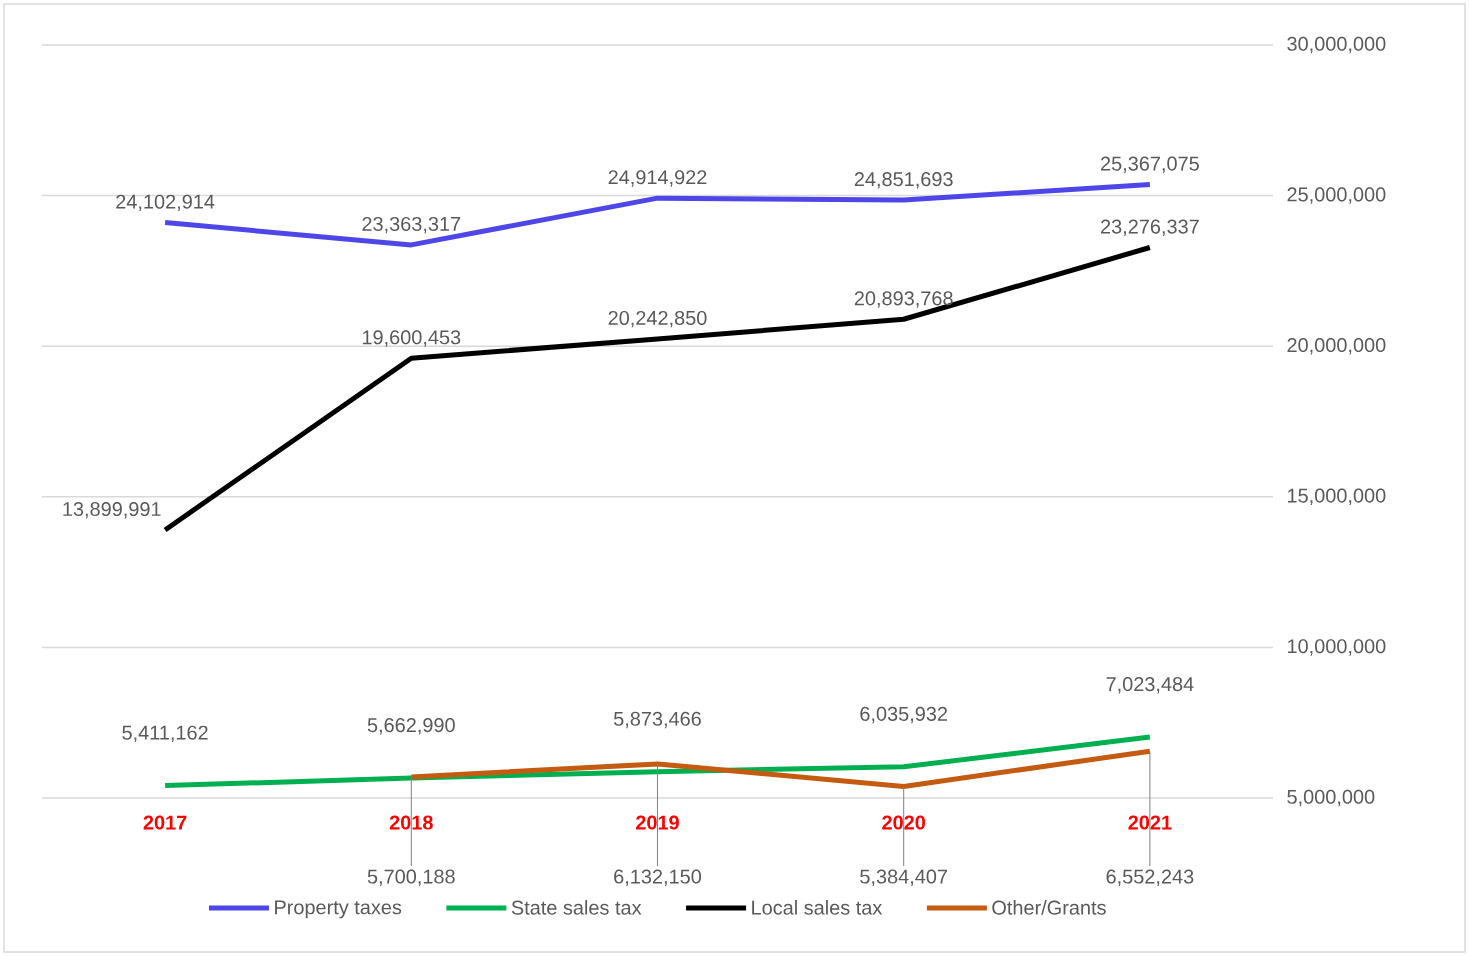  Describe the element at coordinates (411, 877) in the screenshot. I see `data-label: 5,700,188` at that location.